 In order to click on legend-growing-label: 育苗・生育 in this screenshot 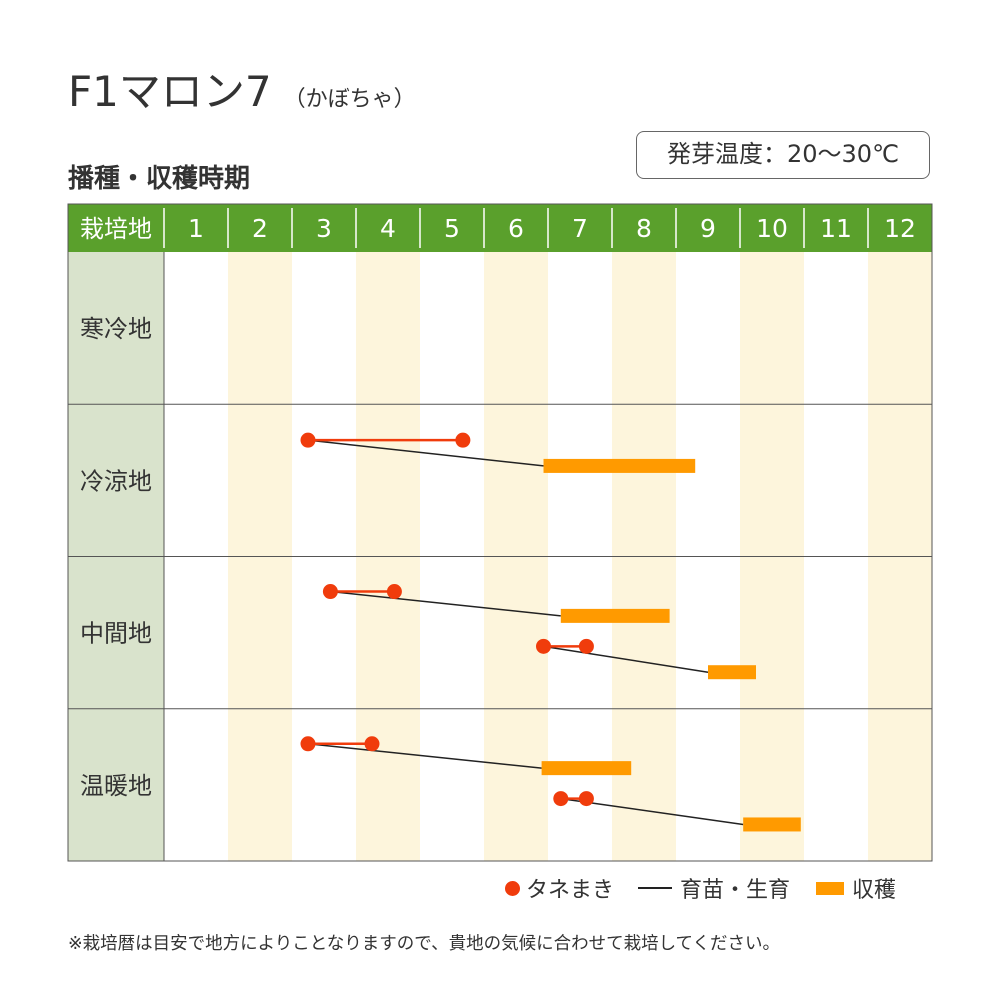, I will do `click(735, 890)`.